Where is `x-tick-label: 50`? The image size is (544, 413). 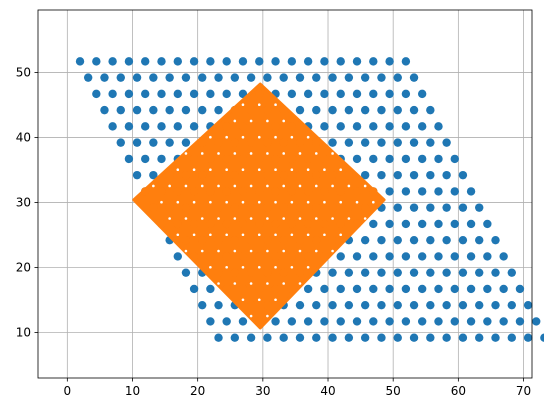
x-tick-label: 50 is located at coordinates (393, 391).